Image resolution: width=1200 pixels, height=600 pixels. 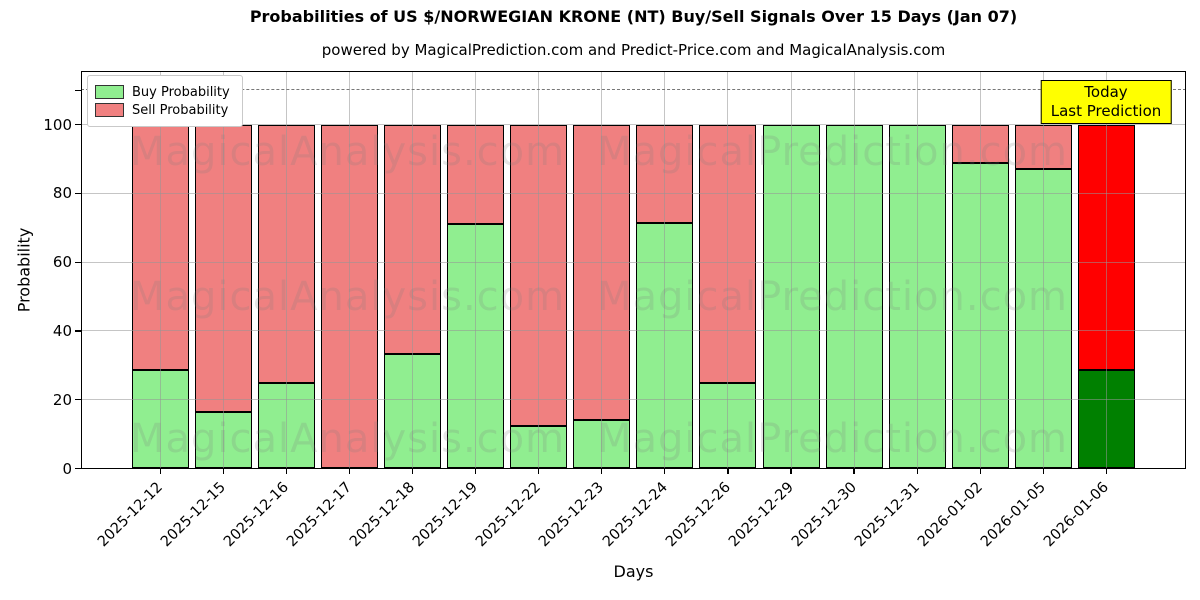 What do you see at coordinates (257, 514) in the screenshot?
I see `x-tick-label-text: 2025-12-16` at bounding box center [257, 514].